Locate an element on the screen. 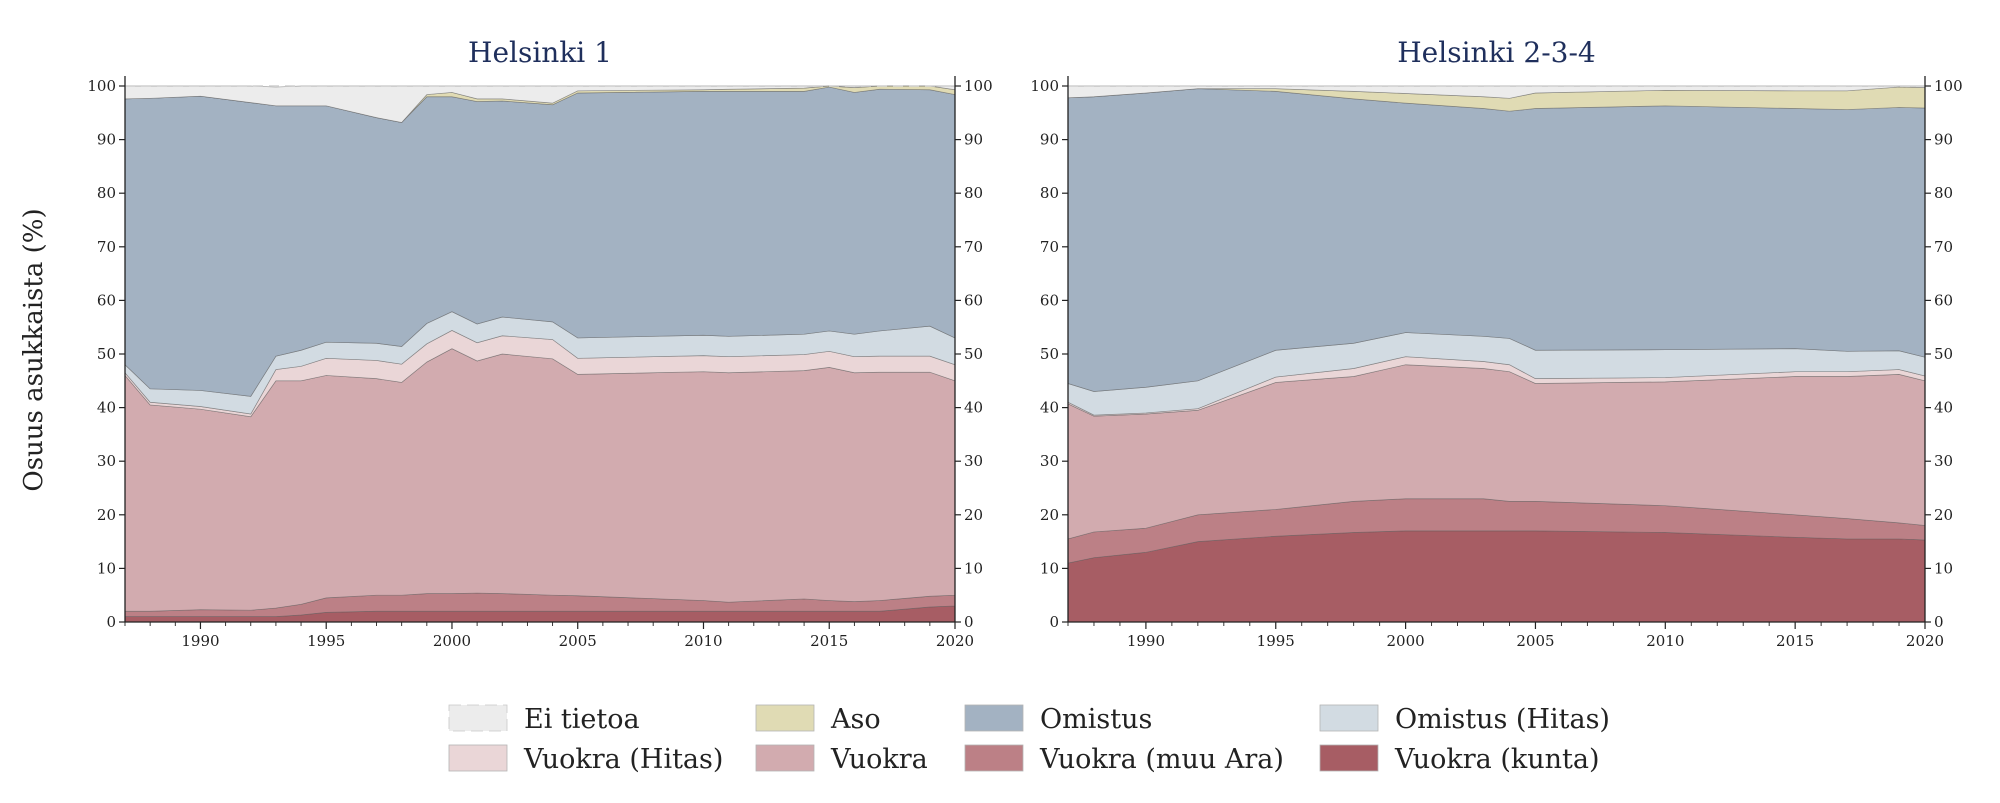 The image size is (2000, 803). legend-item-omistus-hitas: Omistus (Hitas) is located at coordinates (1464, 719).